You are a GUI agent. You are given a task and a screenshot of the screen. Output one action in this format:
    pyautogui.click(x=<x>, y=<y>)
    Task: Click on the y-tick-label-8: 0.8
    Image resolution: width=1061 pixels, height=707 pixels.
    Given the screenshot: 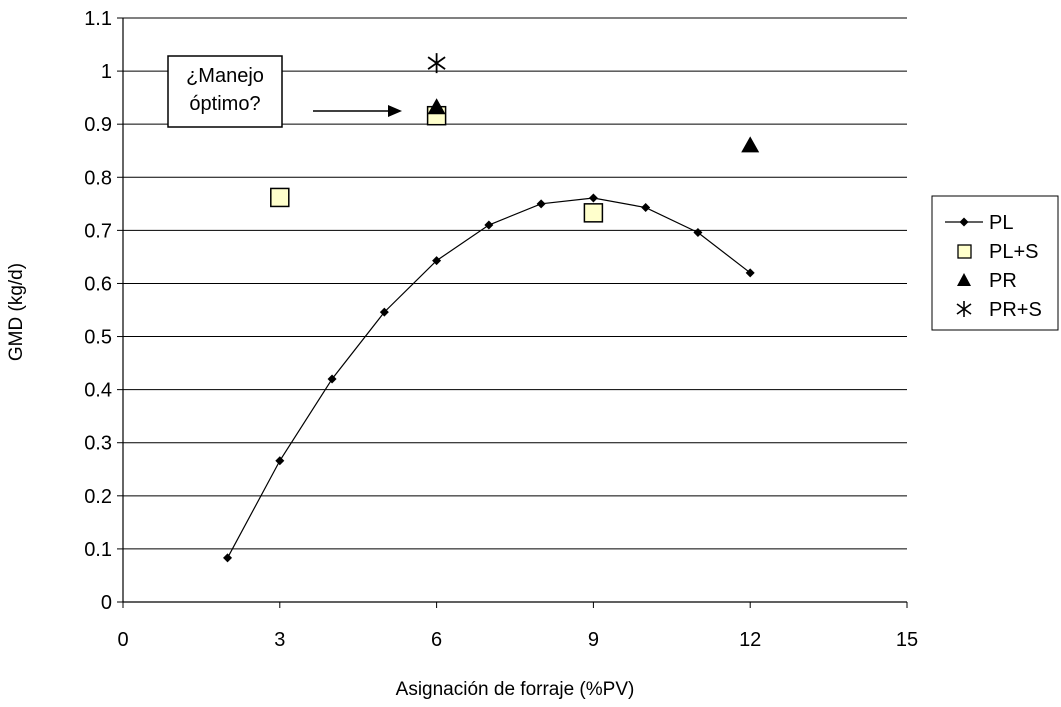 What is the action you would take?
    pyautogui.click(x=98, y=178)
    